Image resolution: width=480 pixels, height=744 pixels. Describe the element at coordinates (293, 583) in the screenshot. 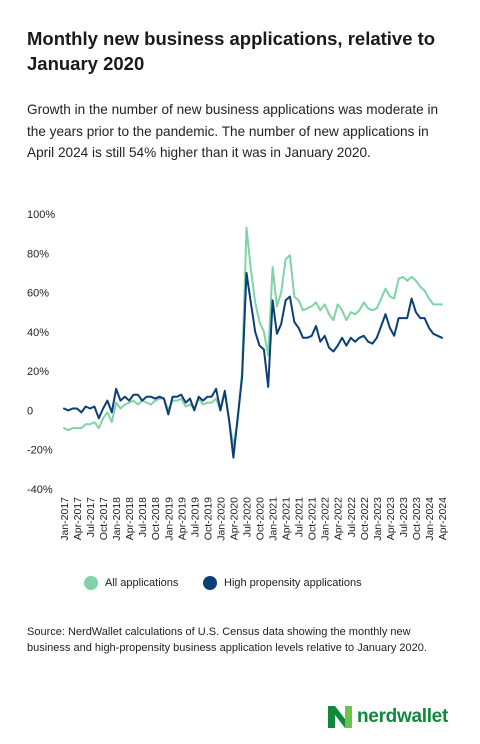

I see `legend-label-high-propensity: High propensity applications` at that location.